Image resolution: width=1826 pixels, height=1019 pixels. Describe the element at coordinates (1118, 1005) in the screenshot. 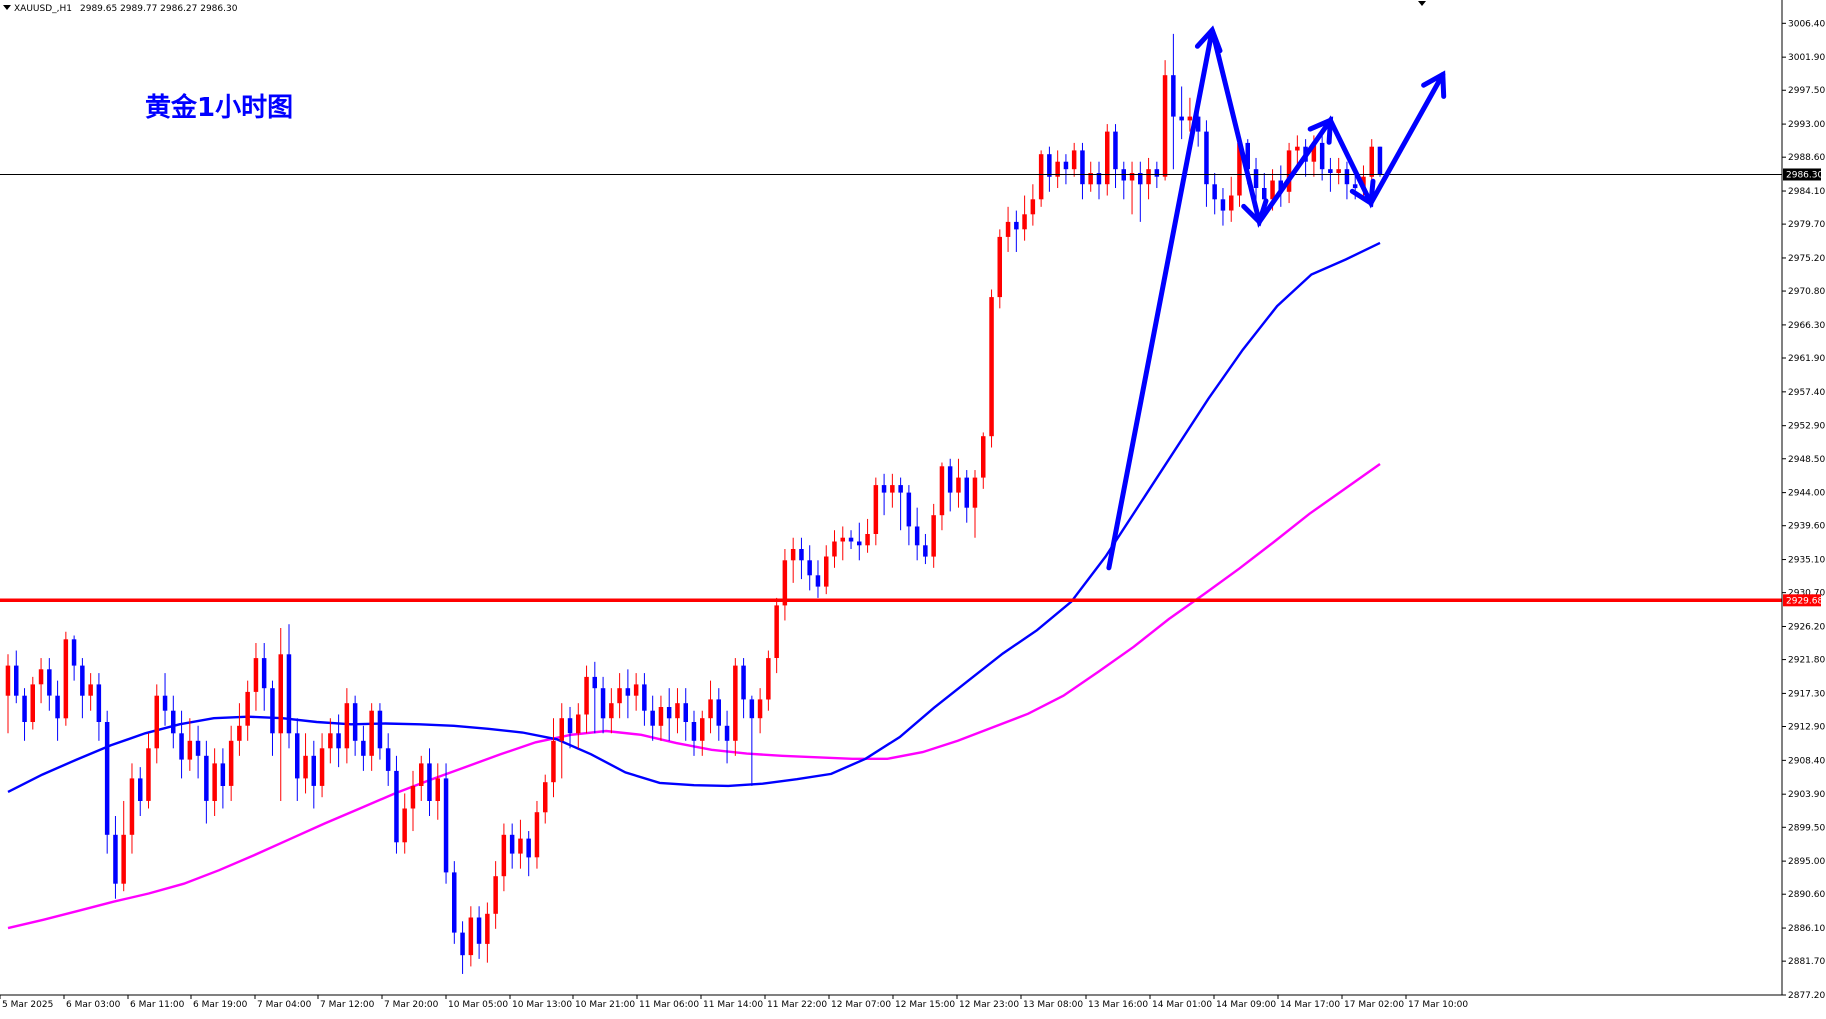

I see `x-tick-label: 13 Mar 16:00` at that location.